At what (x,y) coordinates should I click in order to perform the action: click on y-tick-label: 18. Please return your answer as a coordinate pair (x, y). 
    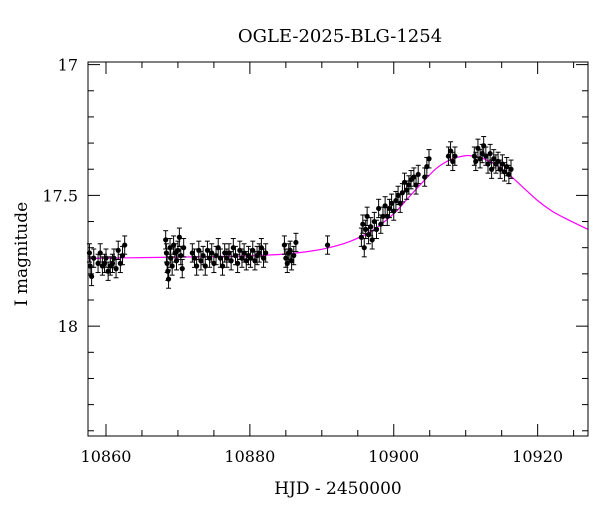
    Looking at the image, I should click on (68, 326).